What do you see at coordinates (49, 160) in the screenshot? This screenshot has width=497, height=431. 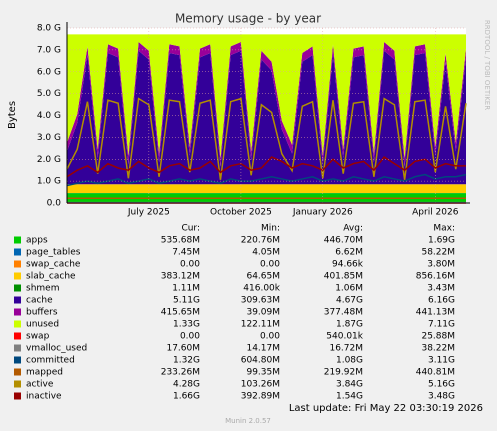 I see `y-tick-label: 2.0 G` at bounding box center [49, 160].